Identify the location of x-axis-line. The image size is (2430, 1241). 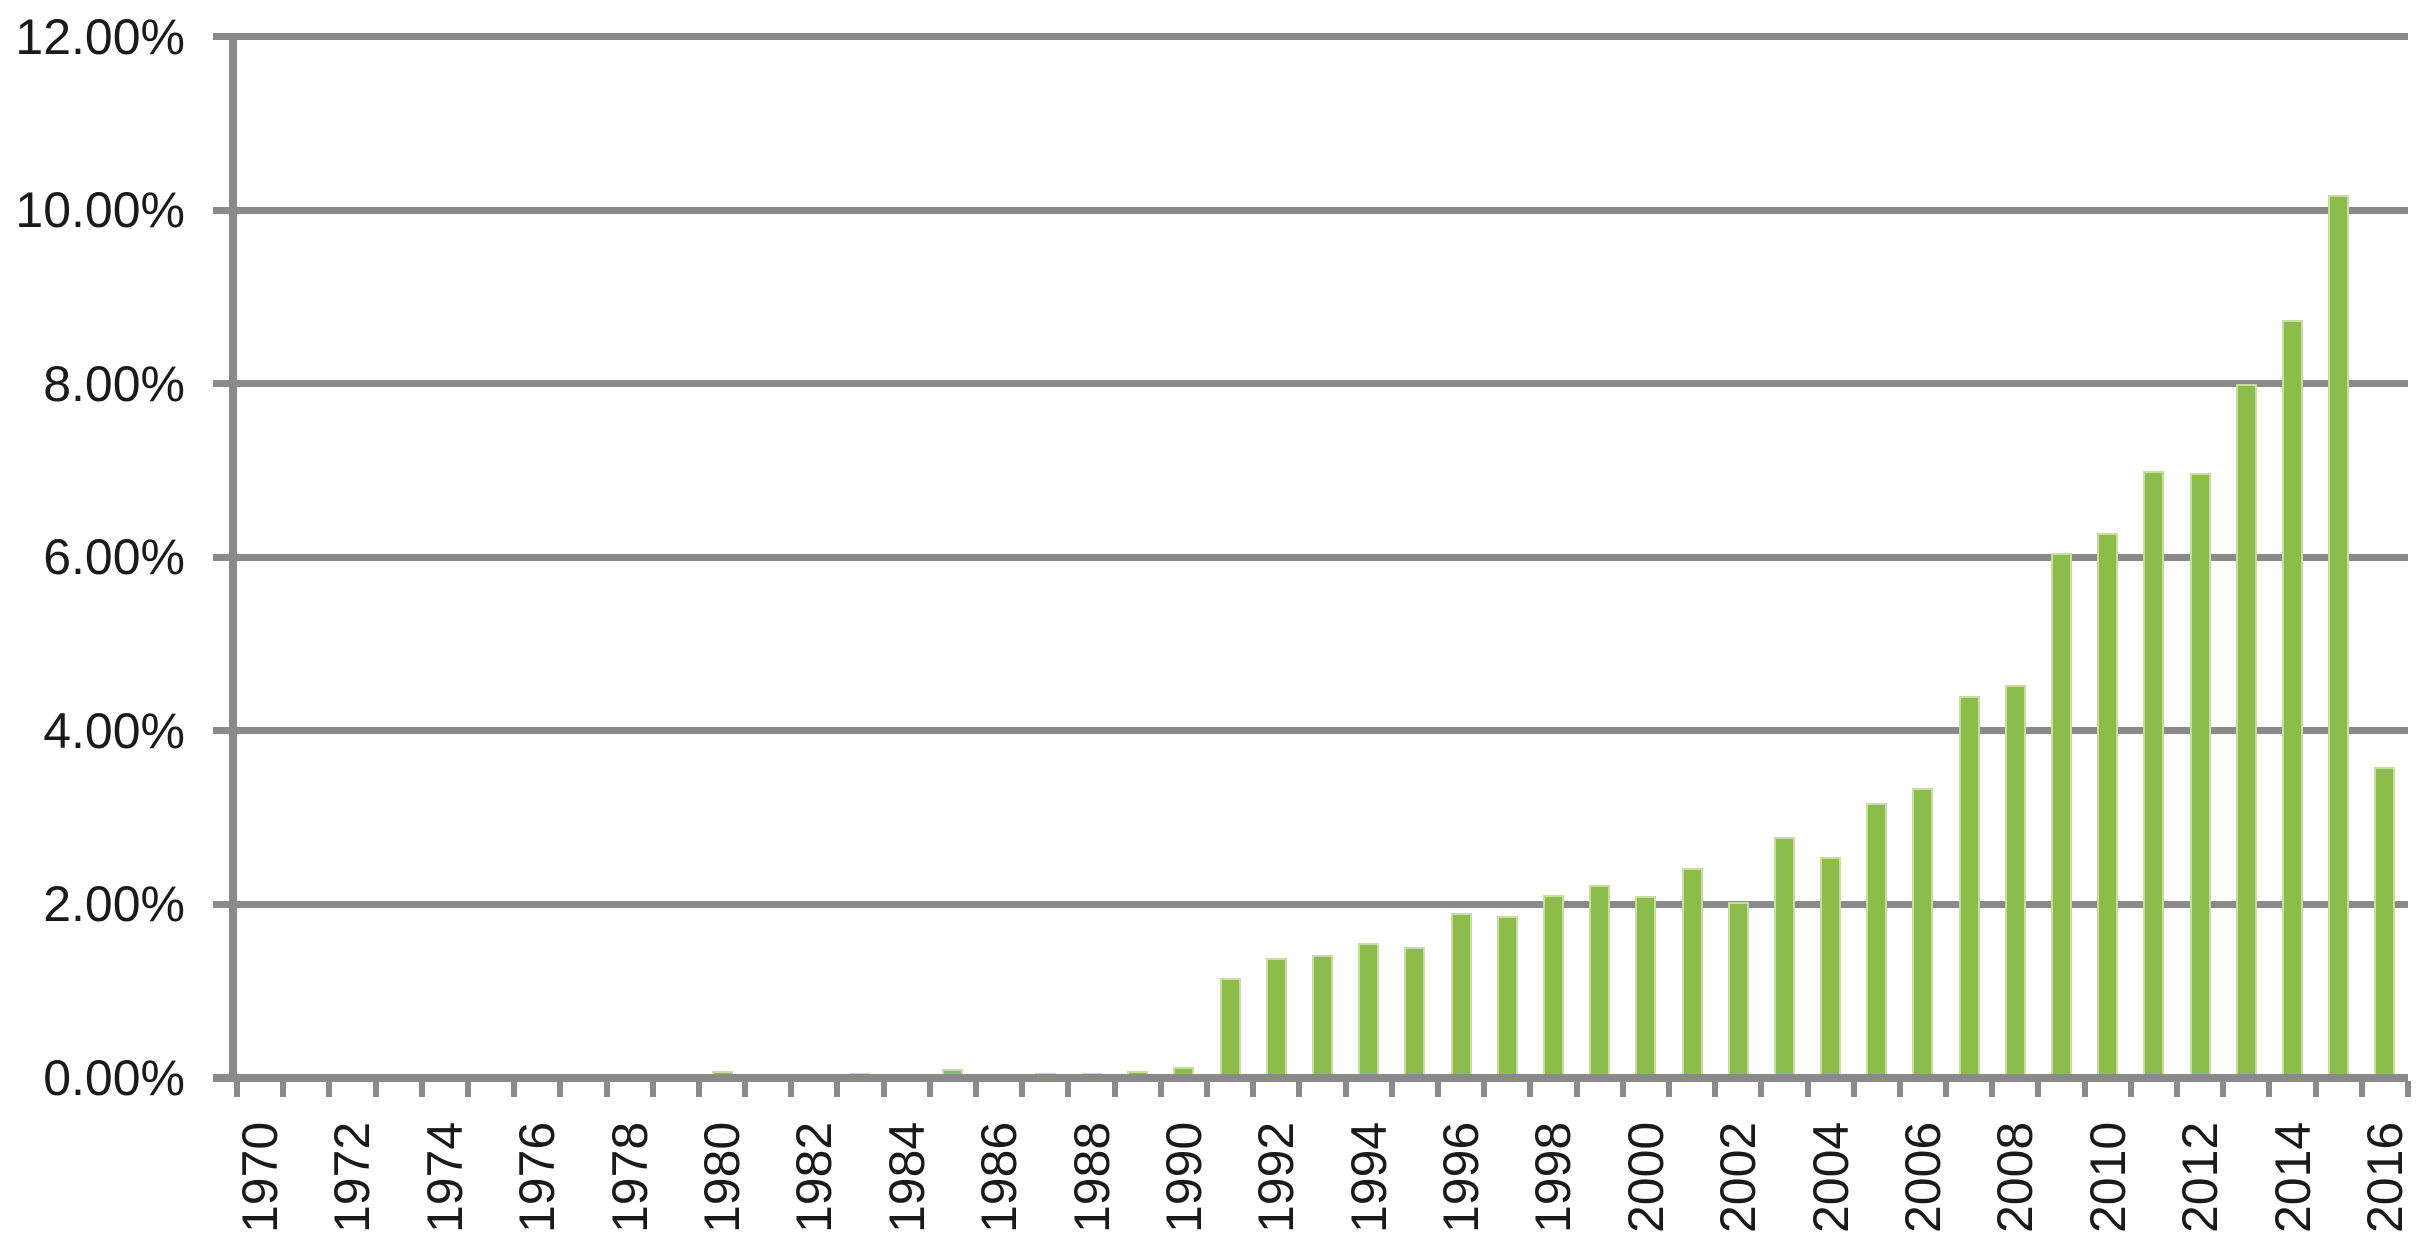
(1310, 1077).